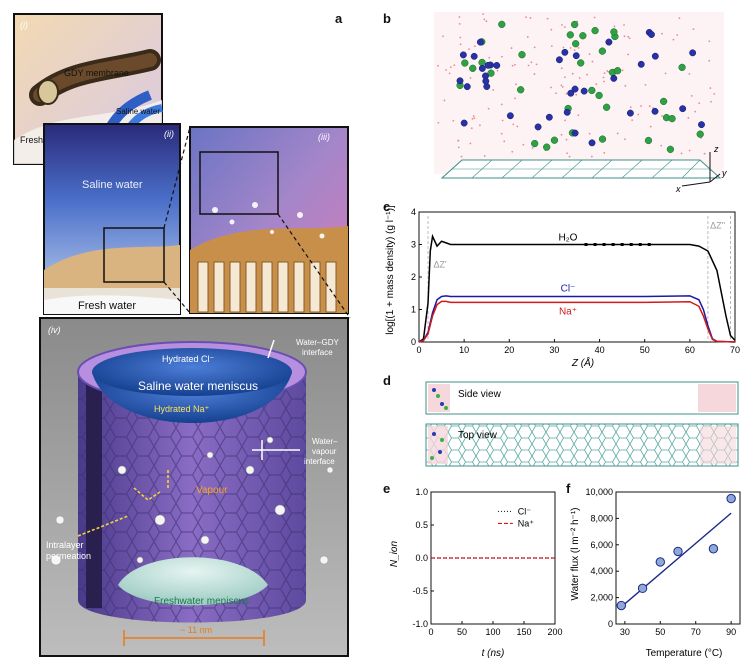 This screenshot has width=753, height=664. I want to click on chart-f-ylabel: Water flux (l m⁻² h⁻¹), so click(575, 554).